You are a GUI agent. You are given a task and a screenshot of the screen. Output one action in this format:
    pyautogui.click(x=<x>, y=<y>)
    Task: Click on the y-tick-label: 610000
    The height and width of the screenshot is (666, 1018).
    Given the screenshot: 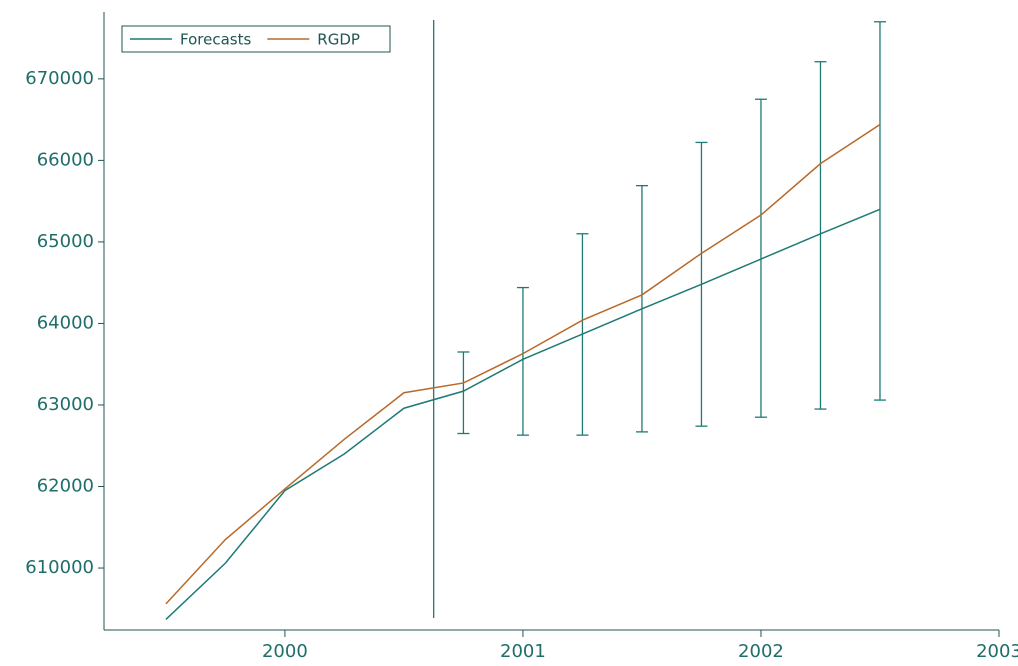 What is the action you would take?
    pyautogui.click(x=59, y=567)
    